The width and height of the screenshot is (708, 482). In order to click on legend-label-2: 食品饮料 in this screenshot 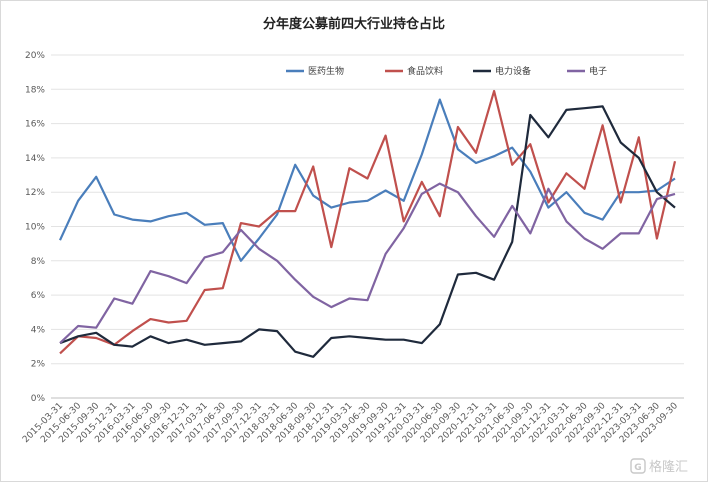, I will do `click(425, 71)`.